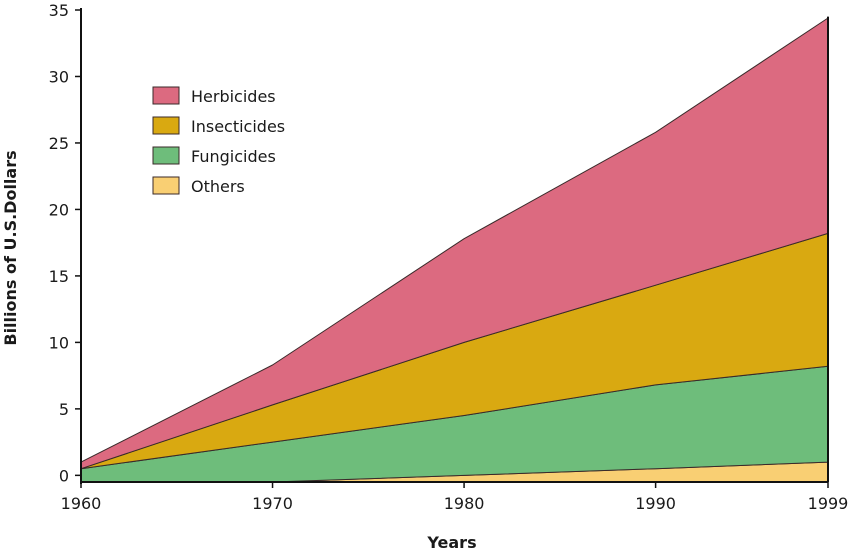  Describe the element at coordinates (451, 542) in the screenshot. I see `x-axis-title: Years` at that location.